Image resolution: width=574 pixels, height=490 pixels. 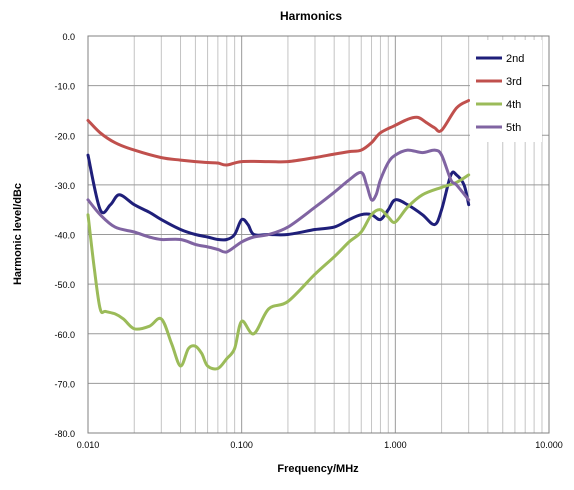 I want to click on x-tick-label: 0.100, so click(x=241, y=445).